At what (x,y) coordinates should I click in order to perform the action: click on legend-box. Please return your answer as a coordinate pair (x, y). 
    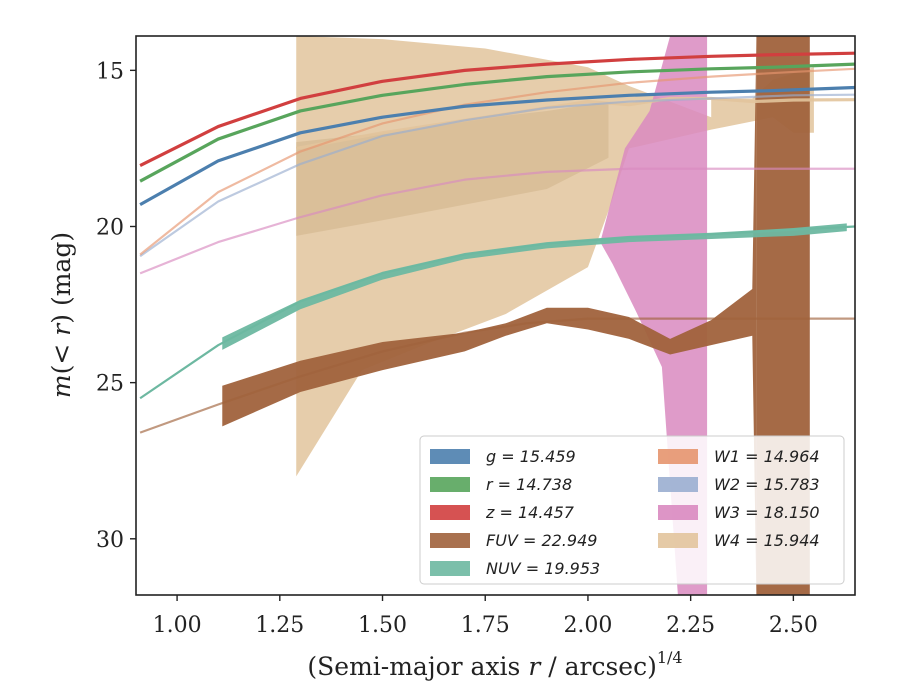
    Looking at the image, I should click on (632, 510).